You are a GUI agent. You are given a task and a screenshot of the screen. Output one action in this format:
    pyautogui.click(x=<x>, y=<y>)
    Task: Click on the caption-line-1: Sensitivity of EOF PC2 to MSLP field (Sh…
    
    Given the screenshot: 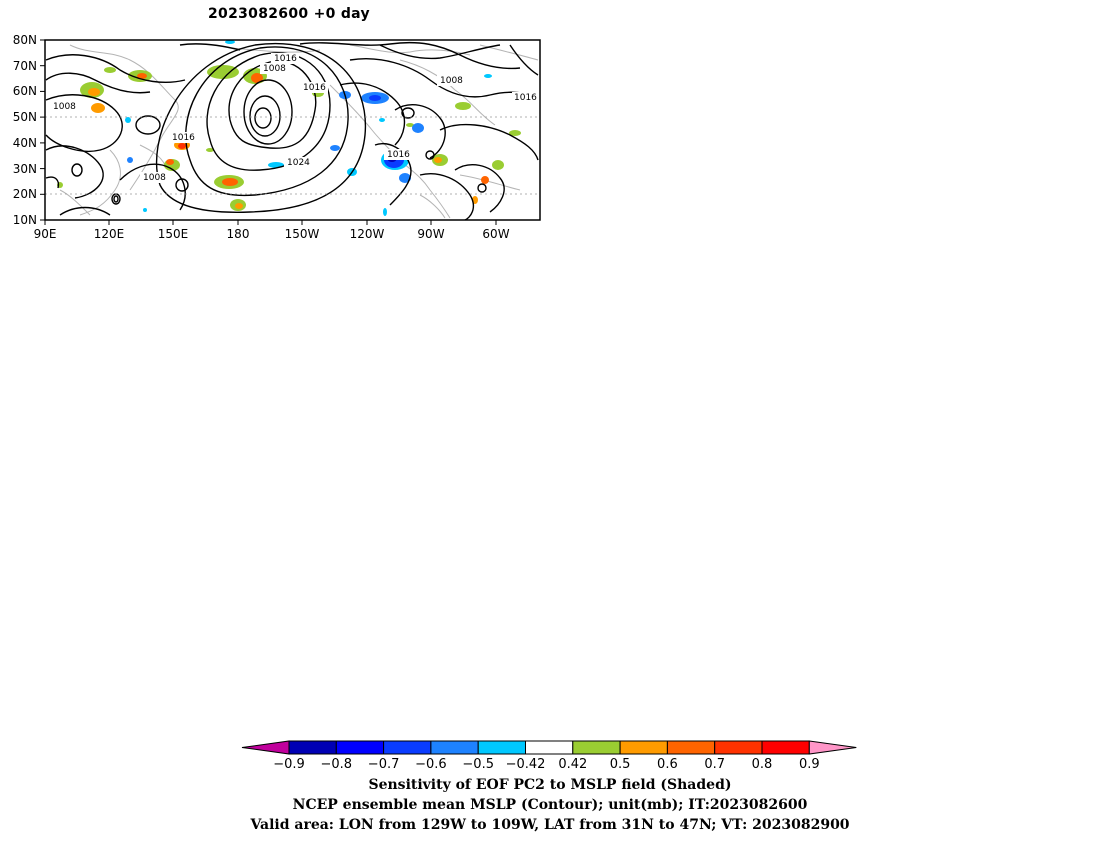 What is the action you would take?
    pyautogui.click(x=550, y=785)
    